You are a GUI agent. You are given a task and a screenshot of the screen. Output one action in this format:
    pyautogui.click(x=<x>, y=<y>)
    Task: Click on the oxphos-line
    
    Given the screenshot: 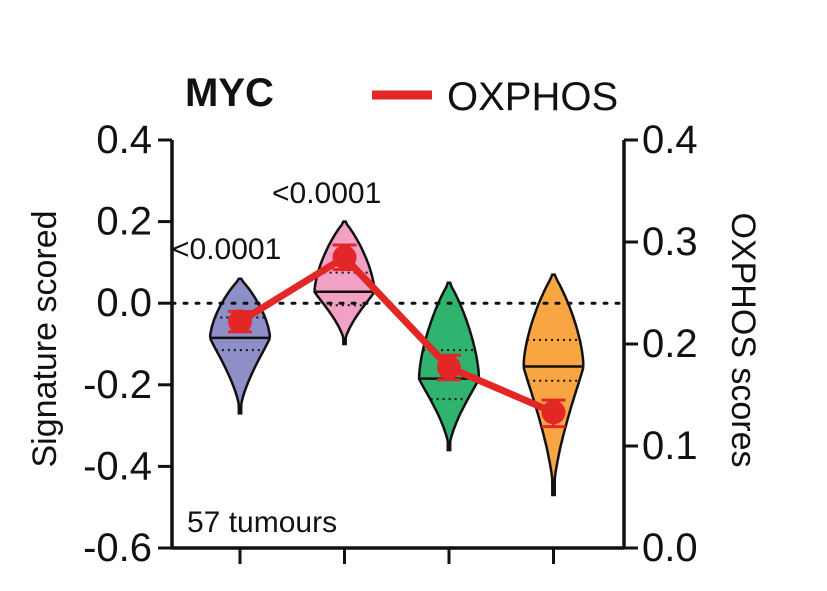 What is the action you would take?
    pyautogui.click(x=396, y=334)
    